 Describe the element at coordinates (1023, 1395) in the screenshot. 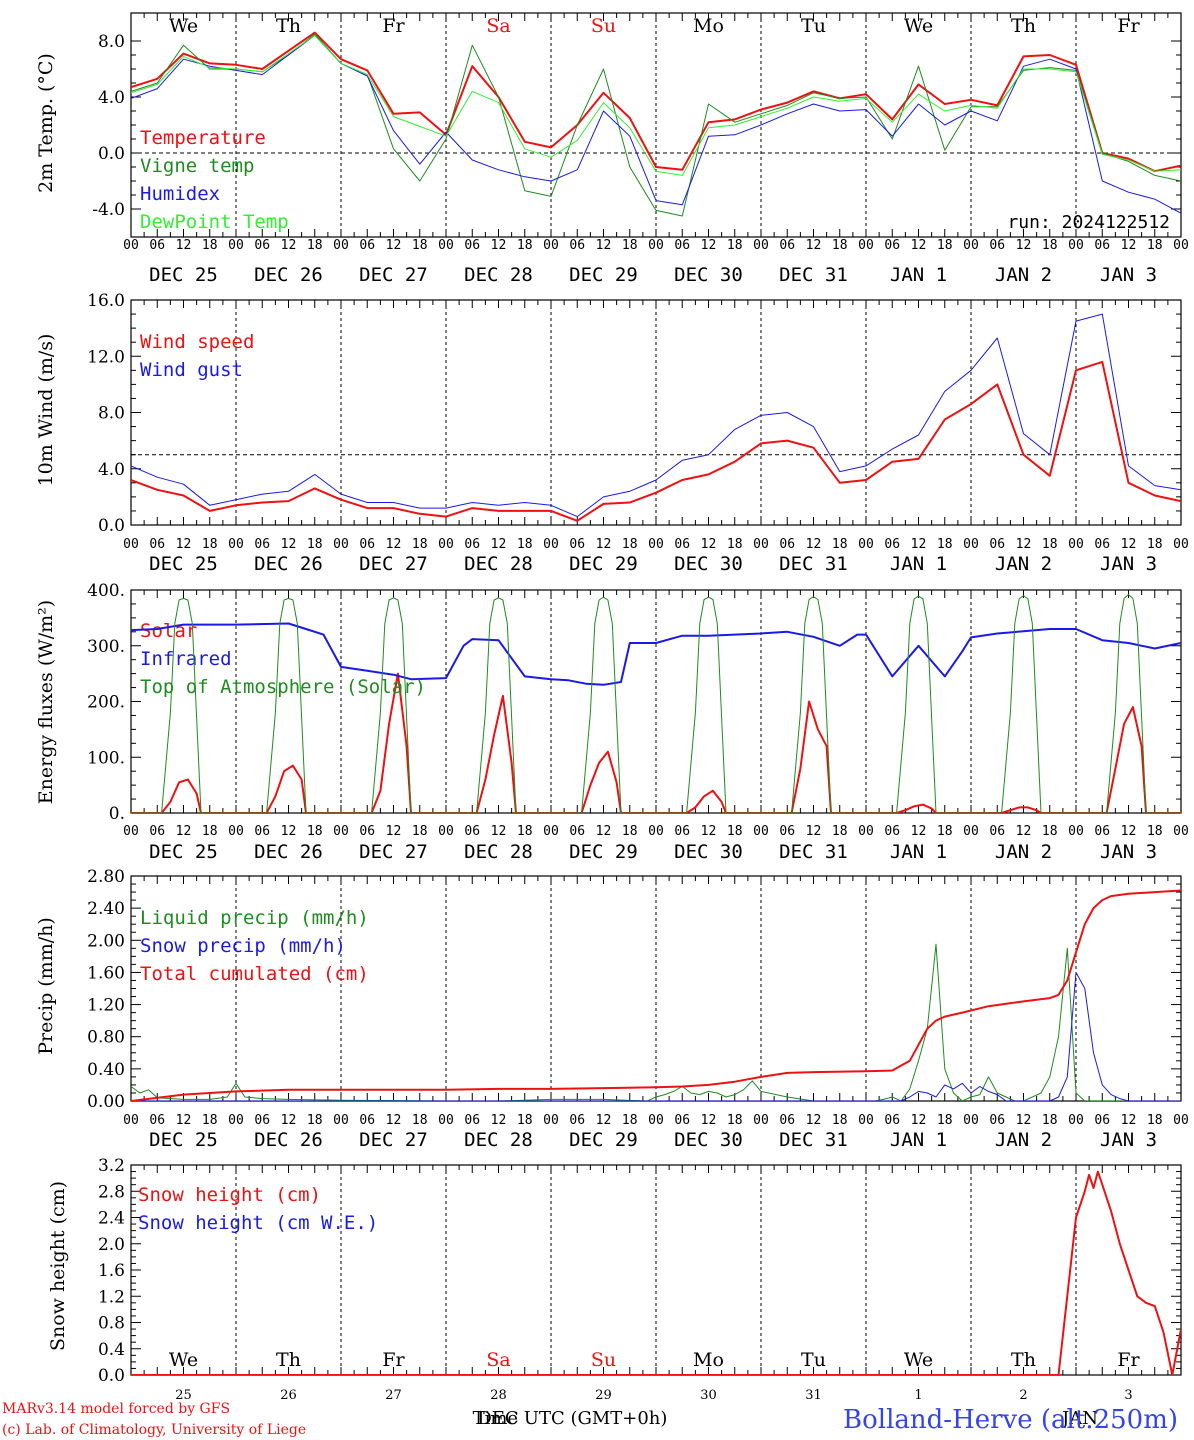

I see `day-number-label: 2` at that location.